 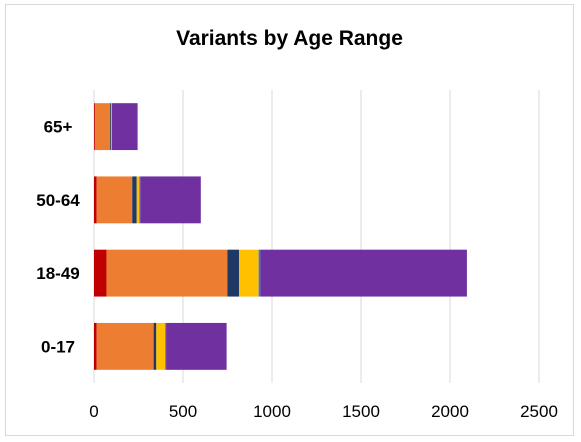 What do you see at coordinates (100, 273) in the screenshot?
I see `bar-segment-18-49-s1` at bounding box center [100, 273].